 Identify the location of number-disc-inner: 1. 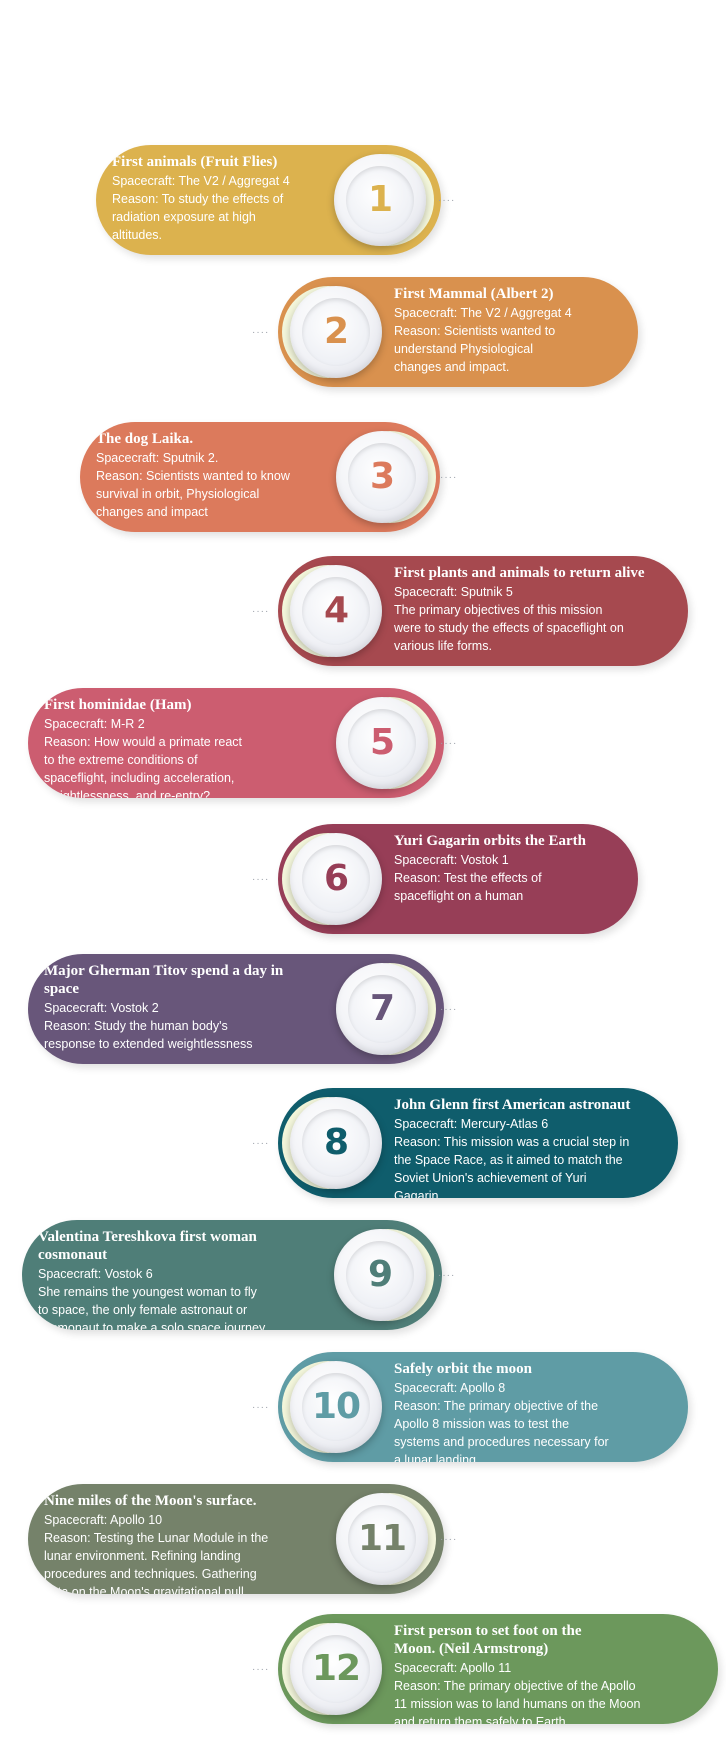
(380, 200).